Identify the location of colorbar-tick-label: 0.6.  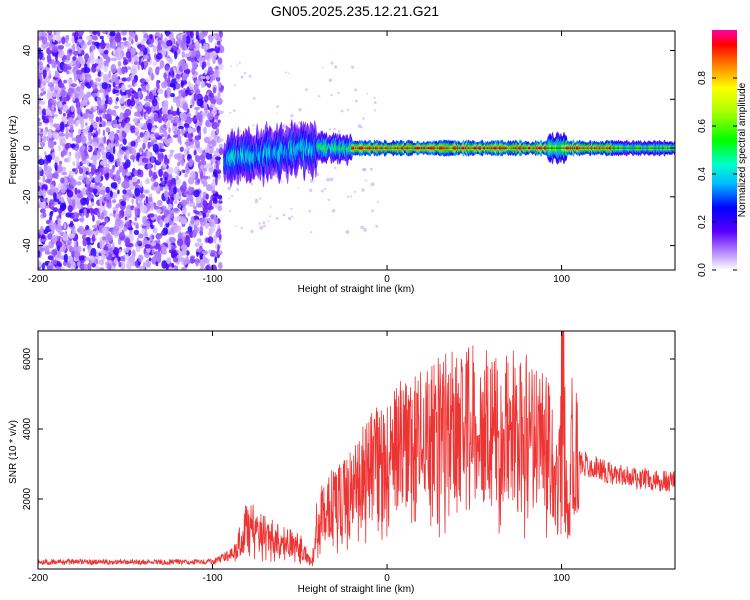
(702, 126).